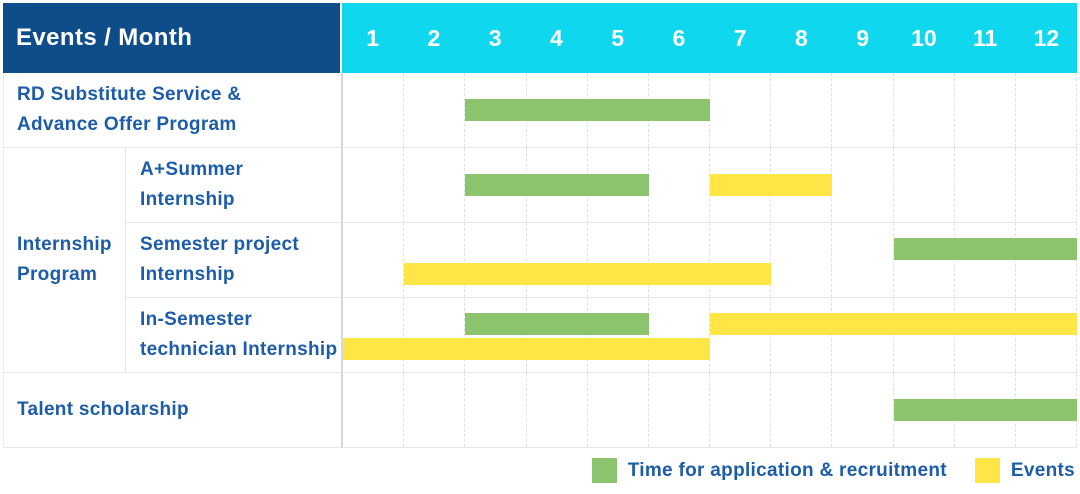 This screenshot has height=494, width=1080. Describe the element at coordinates (1042, 470) in the screenshot. I see `legend-label-events: Events` at that location.